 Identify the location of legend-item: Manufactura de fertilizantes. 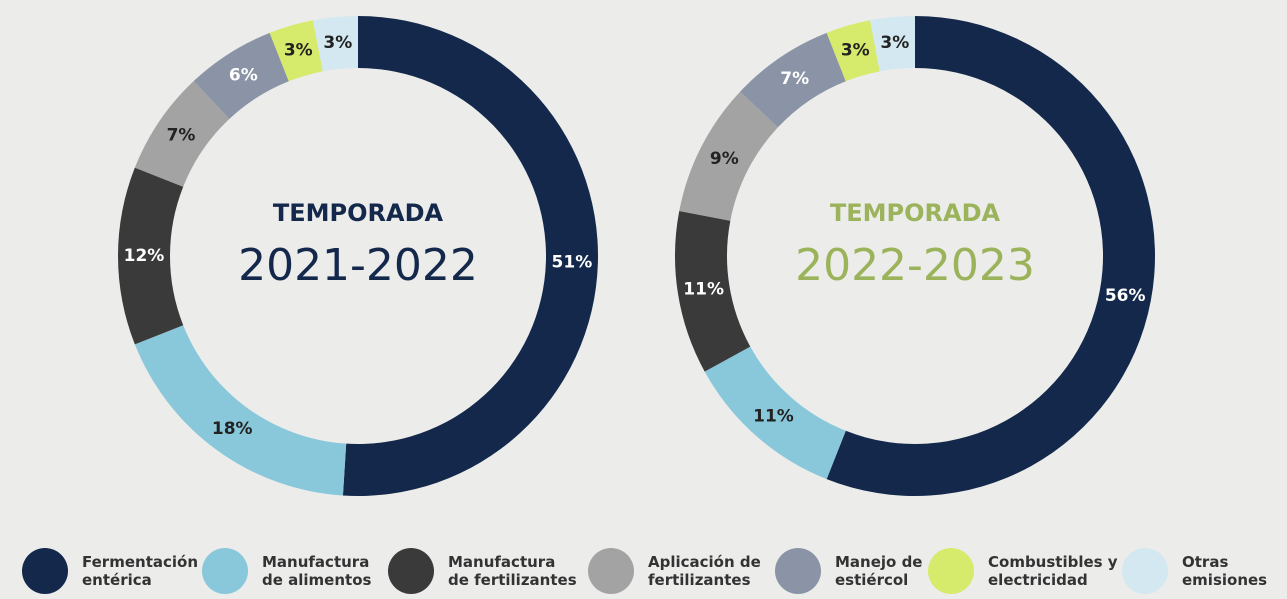
(483, 571).